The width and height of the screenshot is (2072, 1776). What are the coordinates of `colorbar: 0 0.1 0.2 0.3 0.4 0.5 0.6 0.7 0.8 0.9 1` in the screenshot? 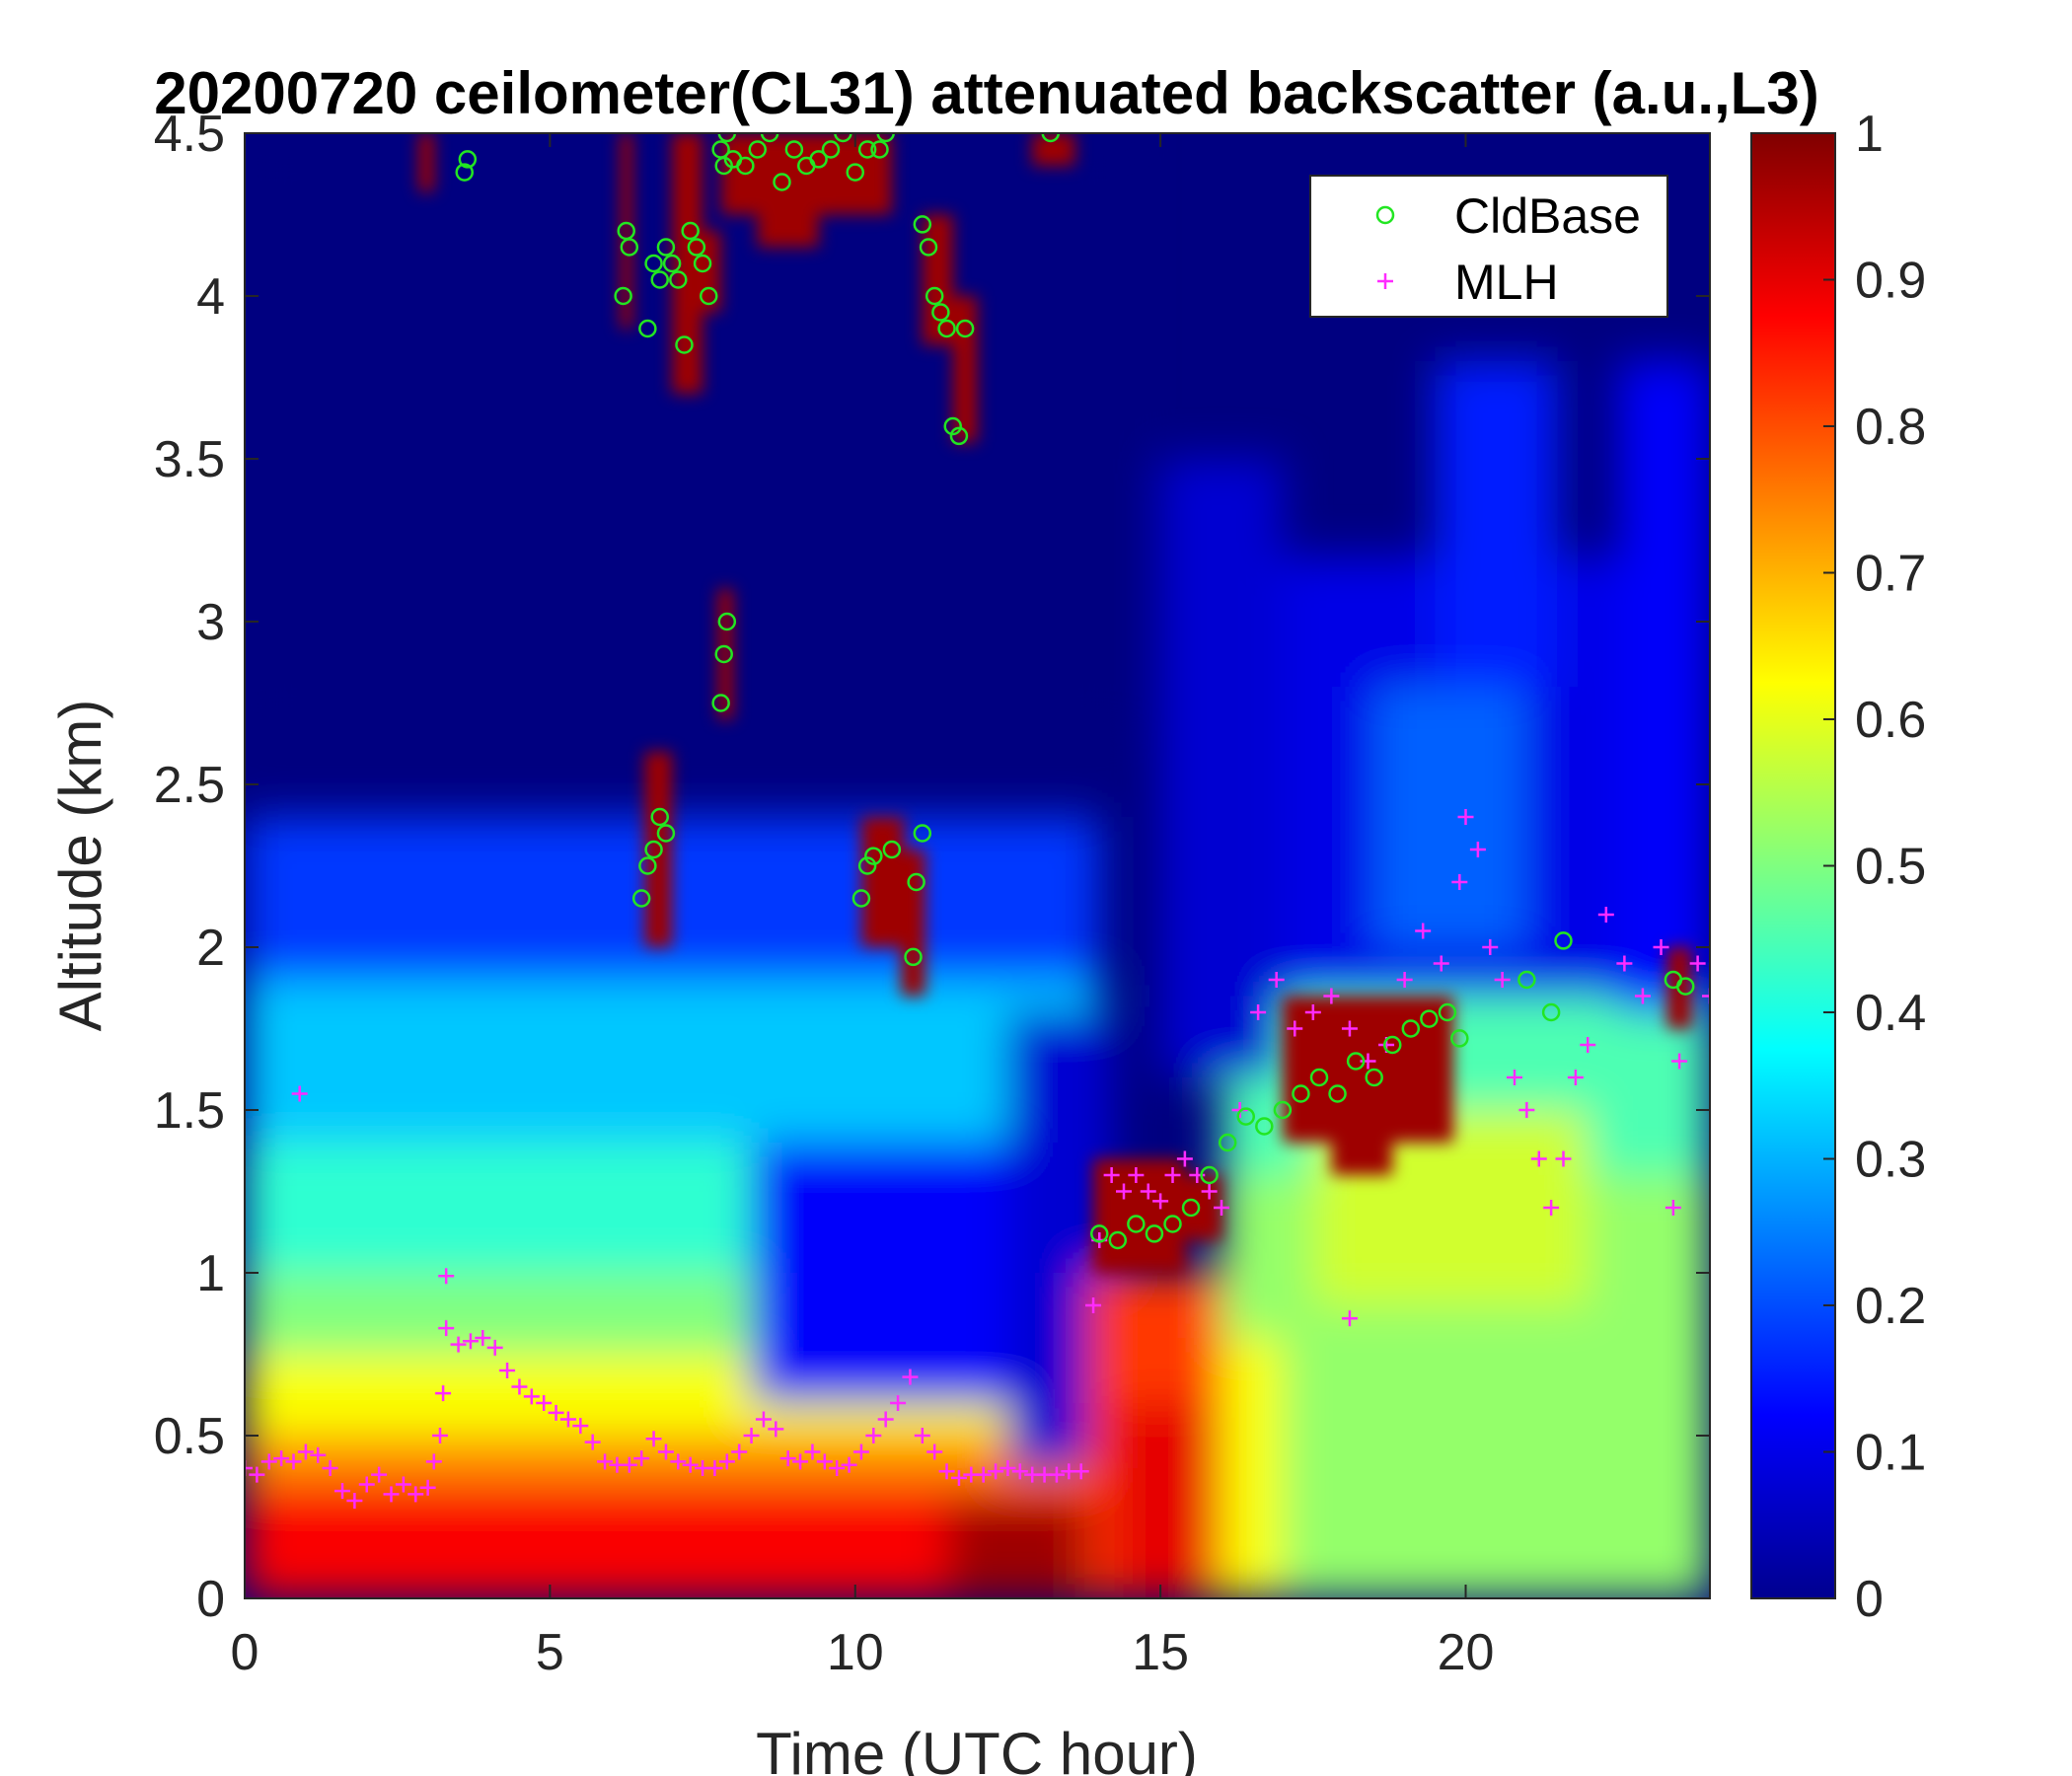 It's located at (1838, 867).